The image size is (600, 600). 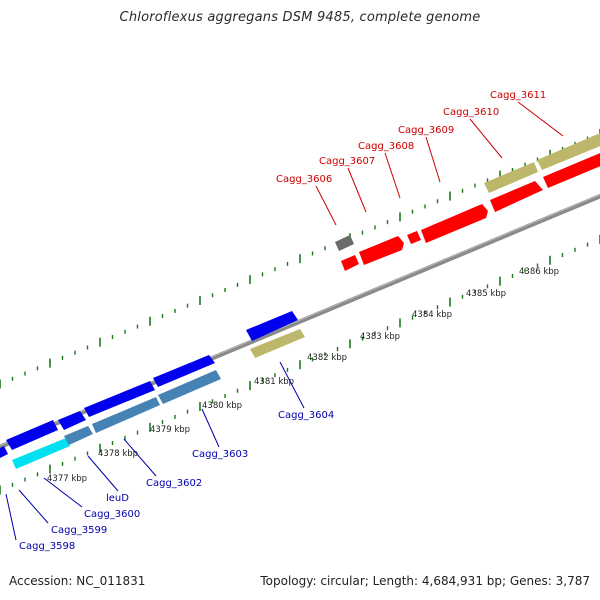 I want to click on gene-label: Cagg_3598, so click(x=47, y=546).